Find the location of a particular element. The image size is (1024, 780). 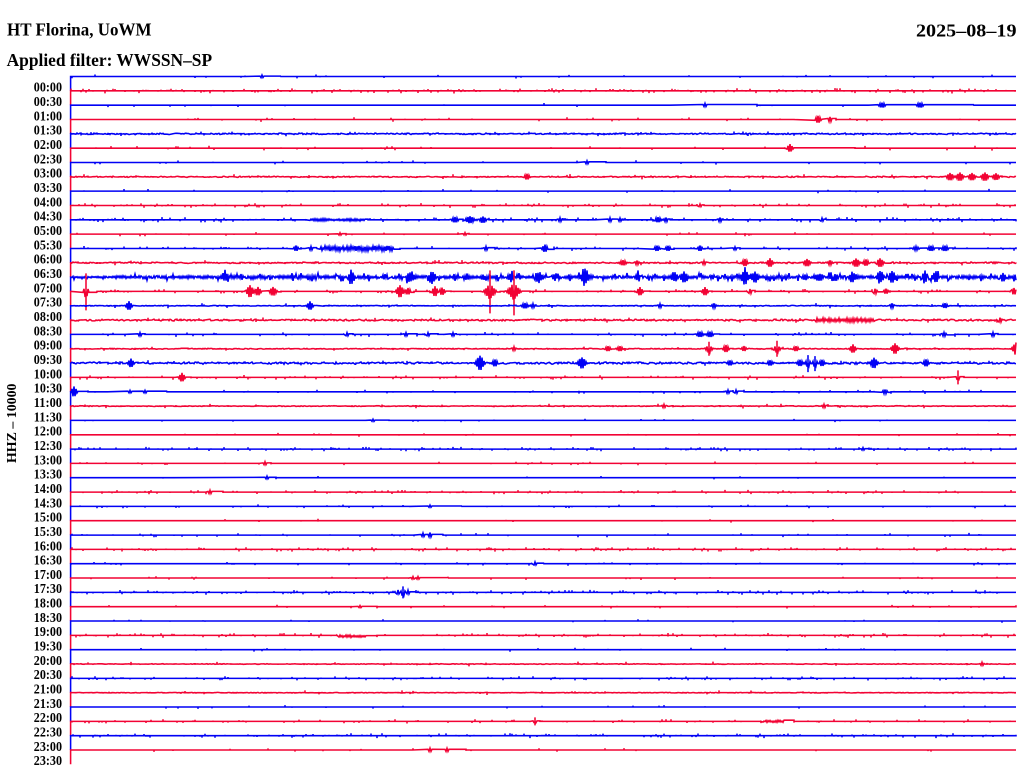

svg-text: 02:00 is located at coordinates (48, 144).